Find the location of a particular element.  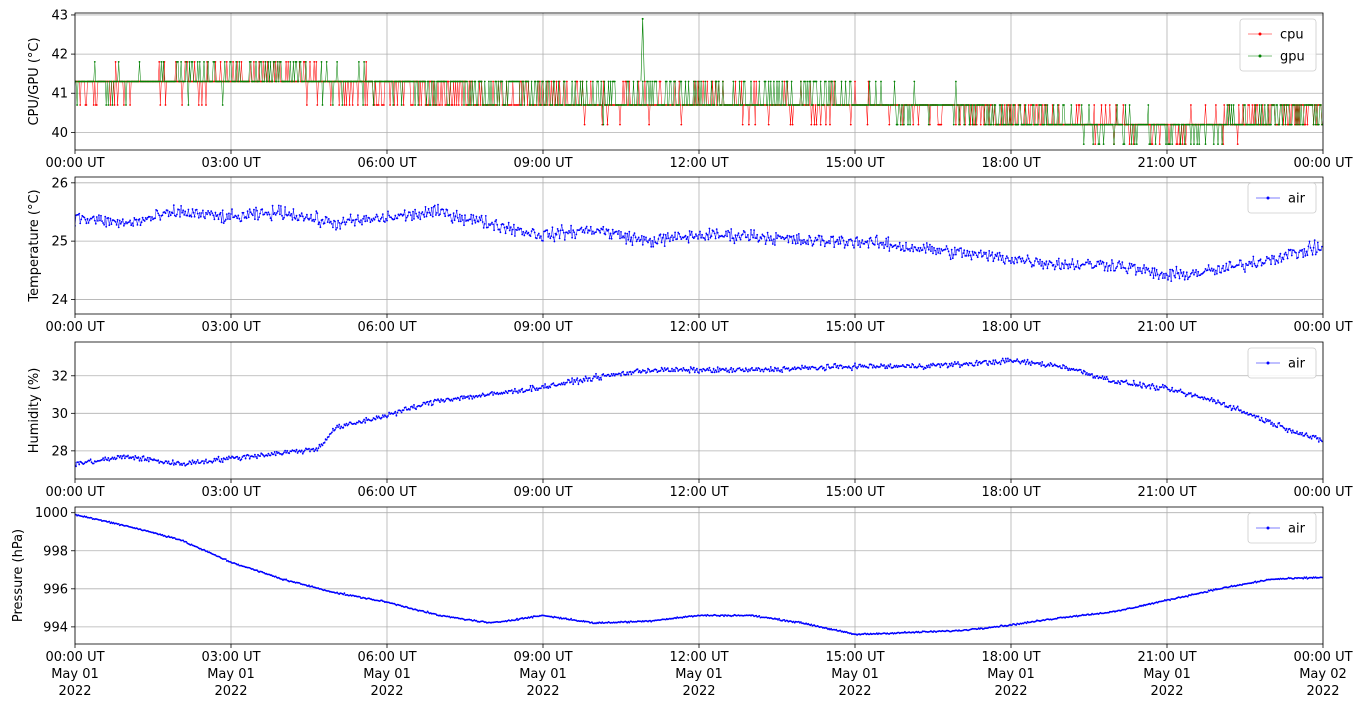

x-tick-label: 00:00 UT is located at coordinates (1322, 492).